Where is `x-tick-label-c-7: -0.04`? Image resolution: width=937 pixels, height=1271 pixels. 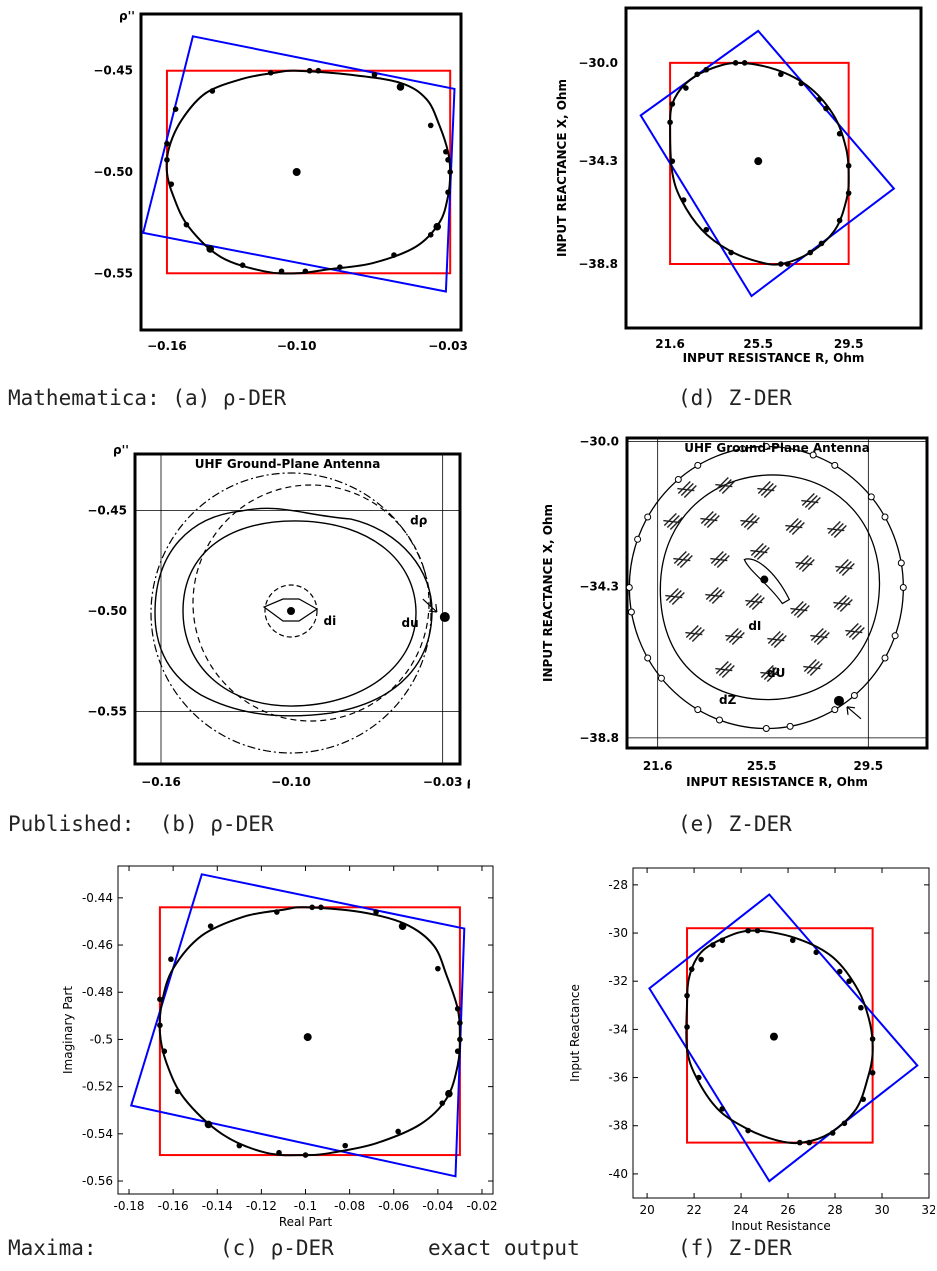
x-tick-label-c-7: -0.04 is located at coordinates (437, 1206).